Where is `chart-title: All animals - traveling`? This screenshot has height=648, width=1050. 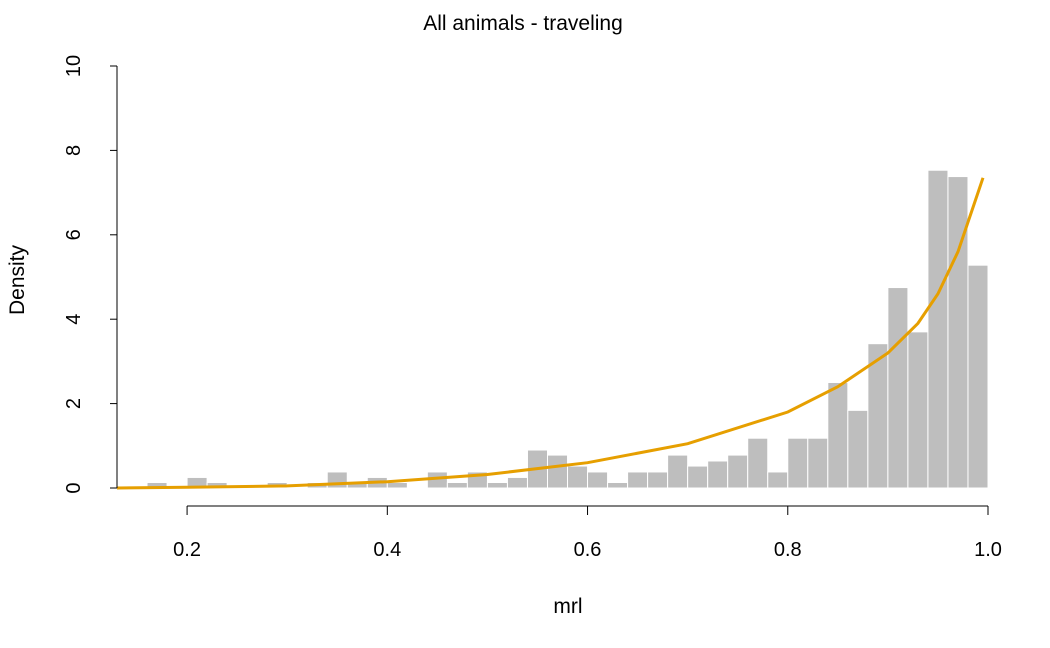 chart-title: All animals - traveling is located at coordinates (523, 23).